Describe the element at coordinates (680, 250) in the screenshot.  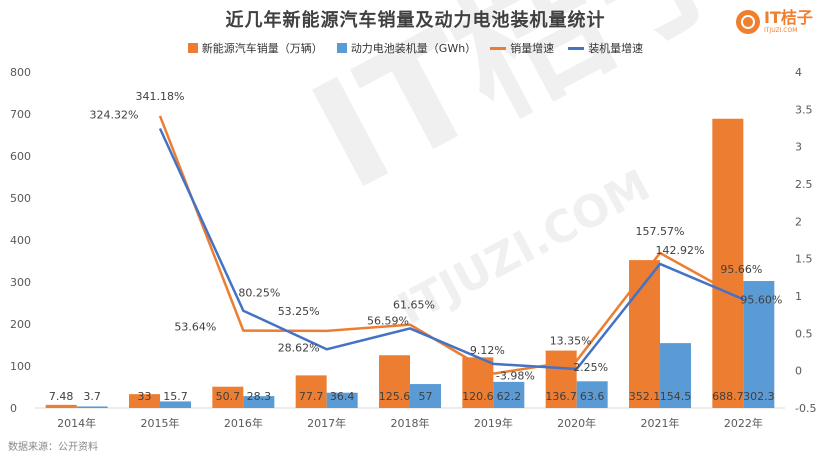
I see `line-battery-growth-label: 142.92%` at that location.